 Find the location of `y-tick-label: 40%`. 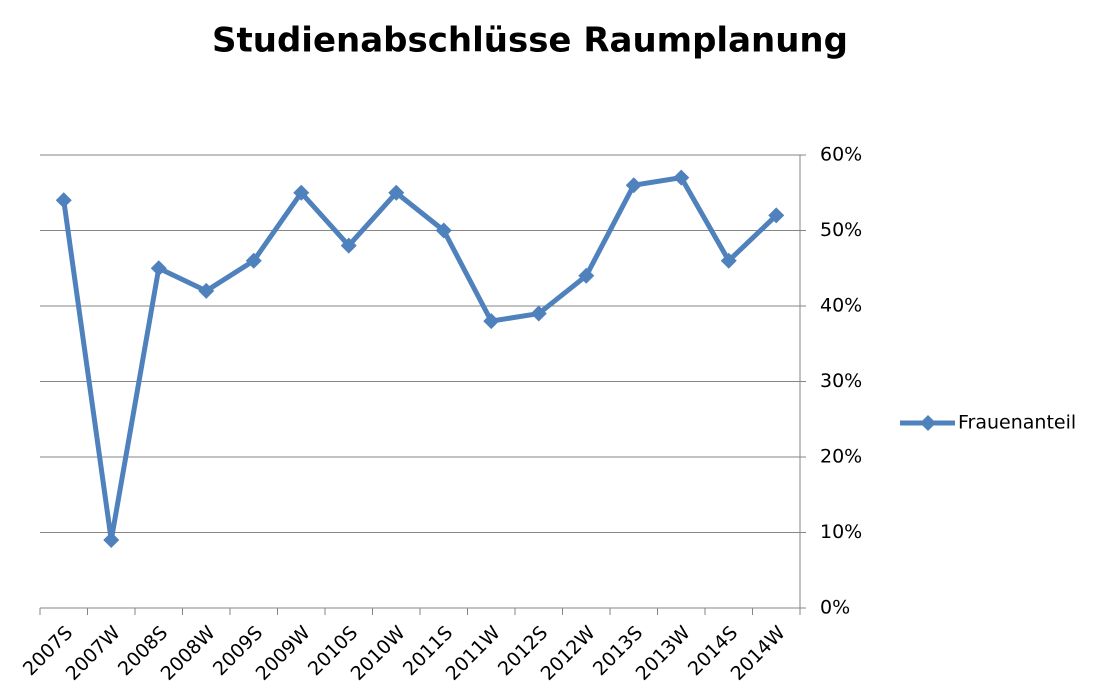

y-tick-label: 40% is located at coordinates (841, 306).